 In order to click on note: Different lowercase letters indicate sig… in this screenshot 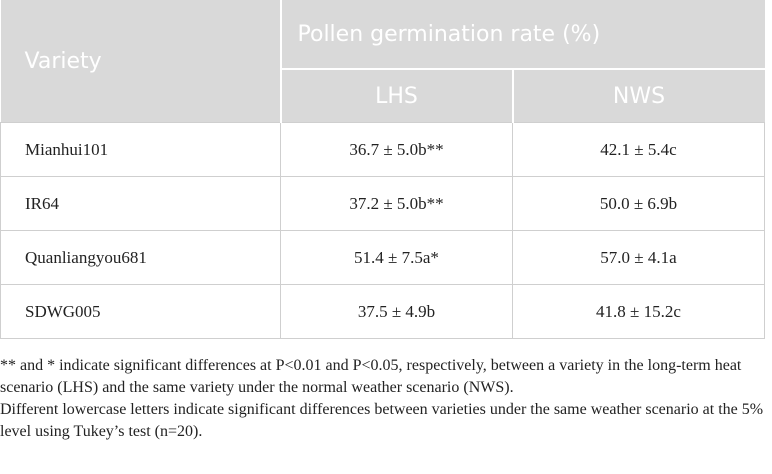, I will do `click(382, 420)`.